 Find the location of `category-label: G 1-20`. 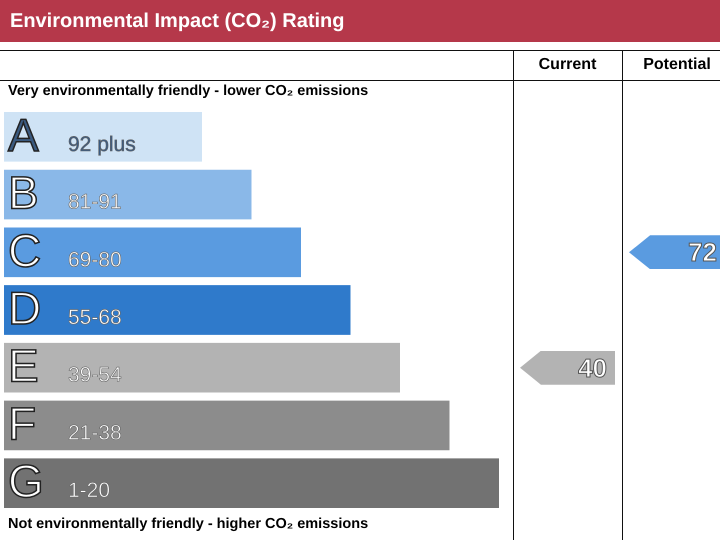

category-label: G 1-20 is located at coordinates (59, 481).